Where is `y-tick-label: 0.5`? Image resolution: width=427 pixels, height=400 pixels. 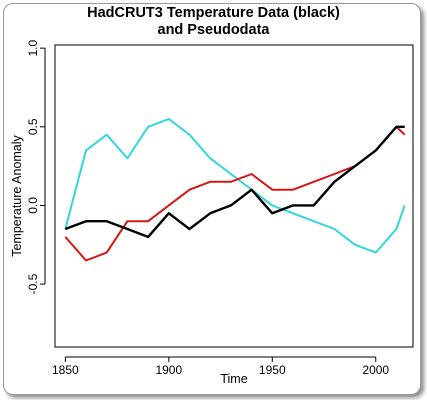 y-tick-label: 0.5 is located at coordinates (33, 126).